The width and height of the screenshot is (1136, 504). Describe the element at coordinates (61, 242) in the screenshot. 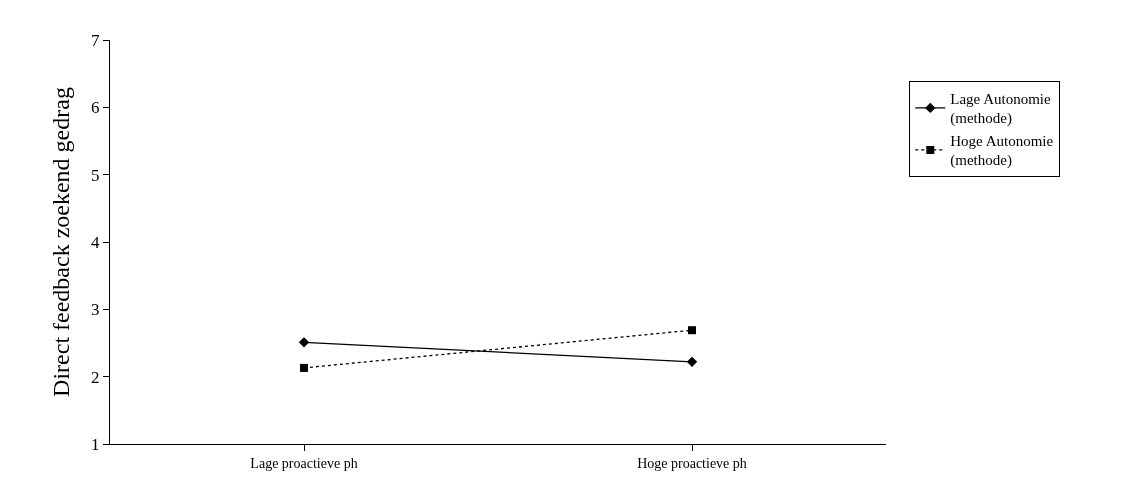

I see `y-axis-title: Direct feedback zoekend gedrag` at that location.